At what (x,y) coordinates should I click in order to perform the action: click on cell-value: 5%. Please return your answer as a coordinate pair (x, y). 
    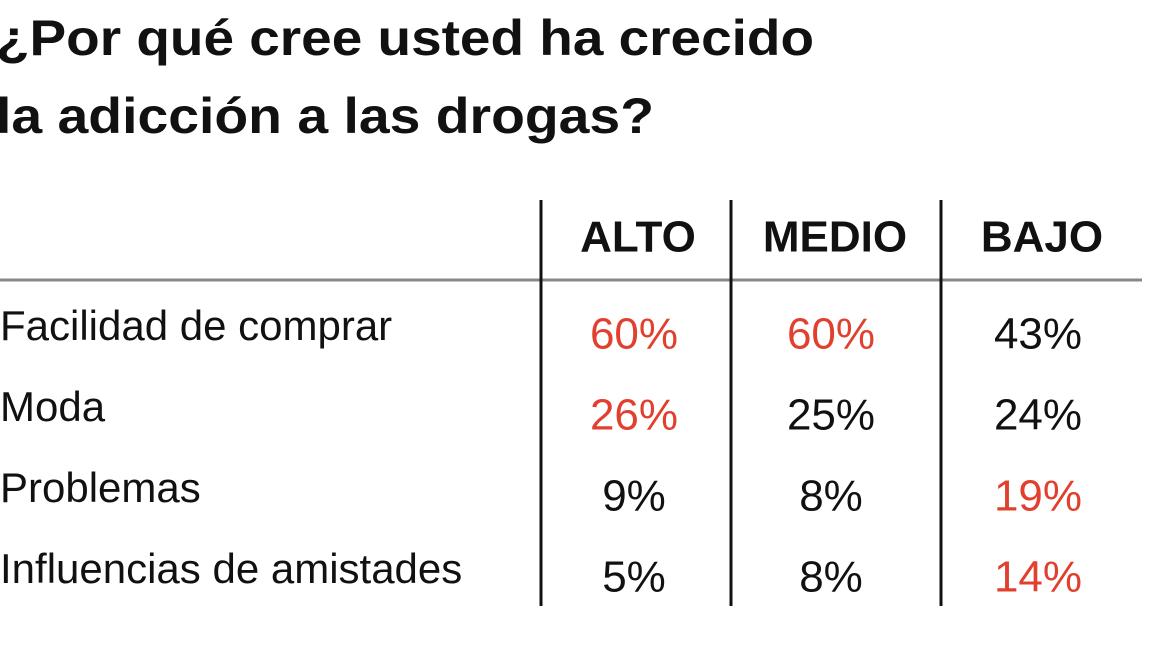
    Looking at the image, I should click on (634, 577).